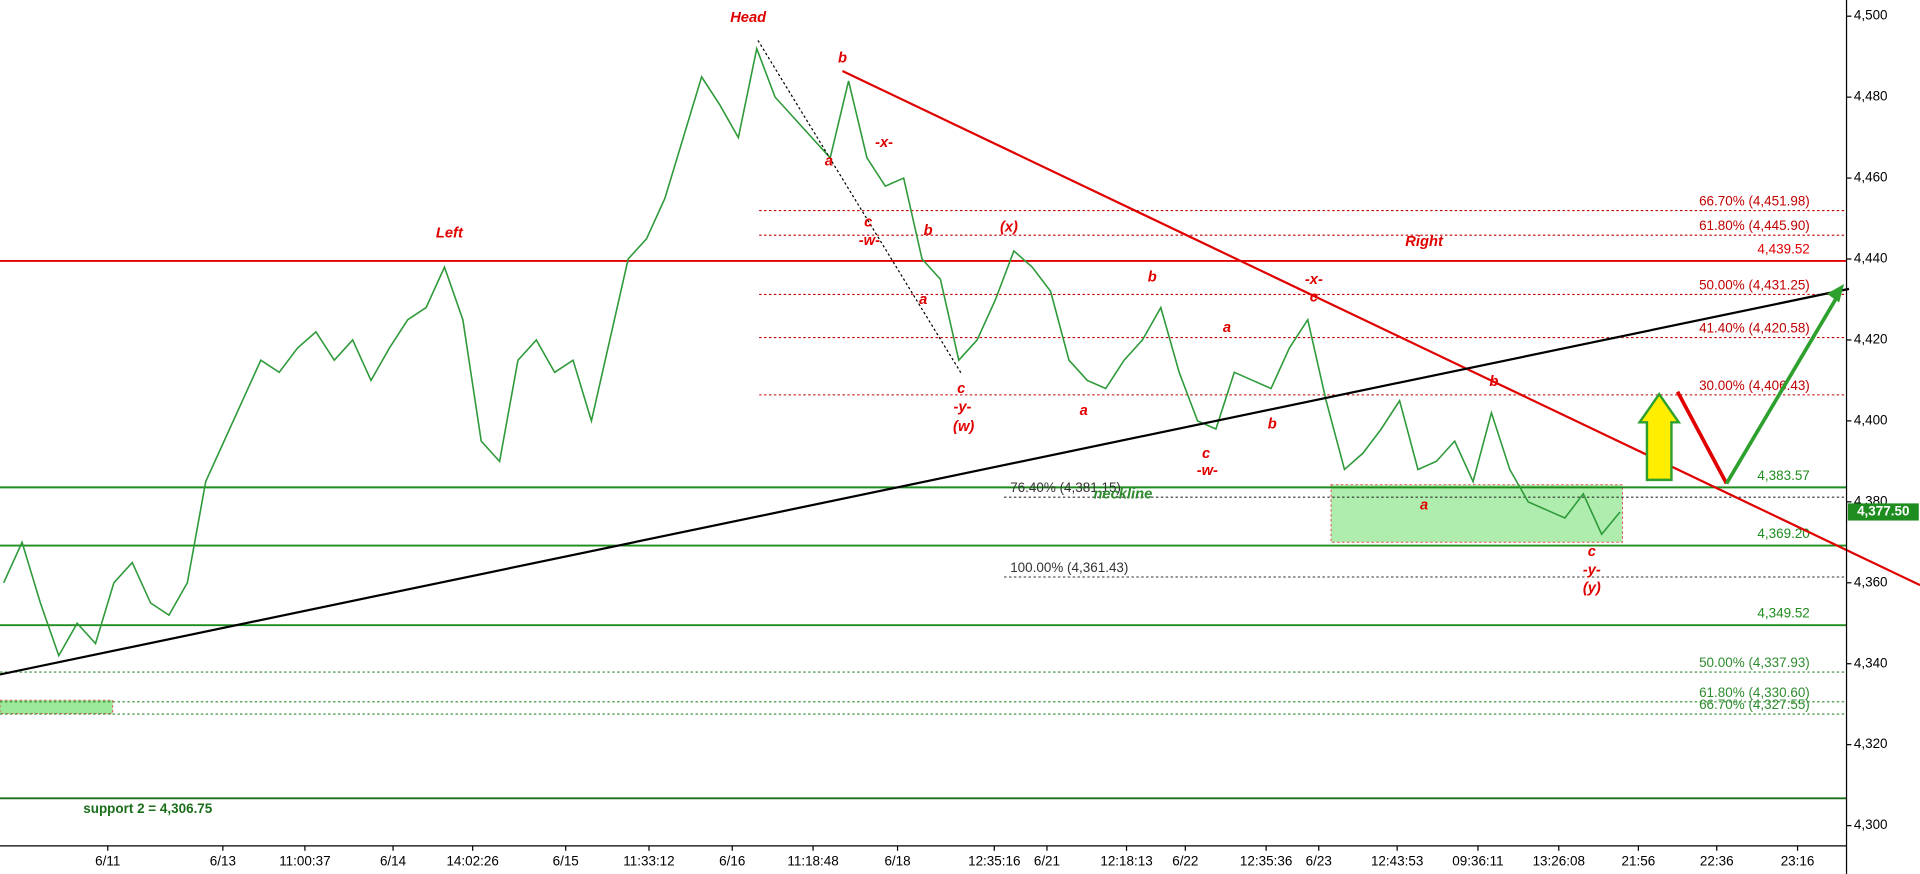 This screenshot has height=874, width=1920. Describe the element at coordinates (1871, 743) in the screenshot. I see `y-tick-label: 4,320` at that location.